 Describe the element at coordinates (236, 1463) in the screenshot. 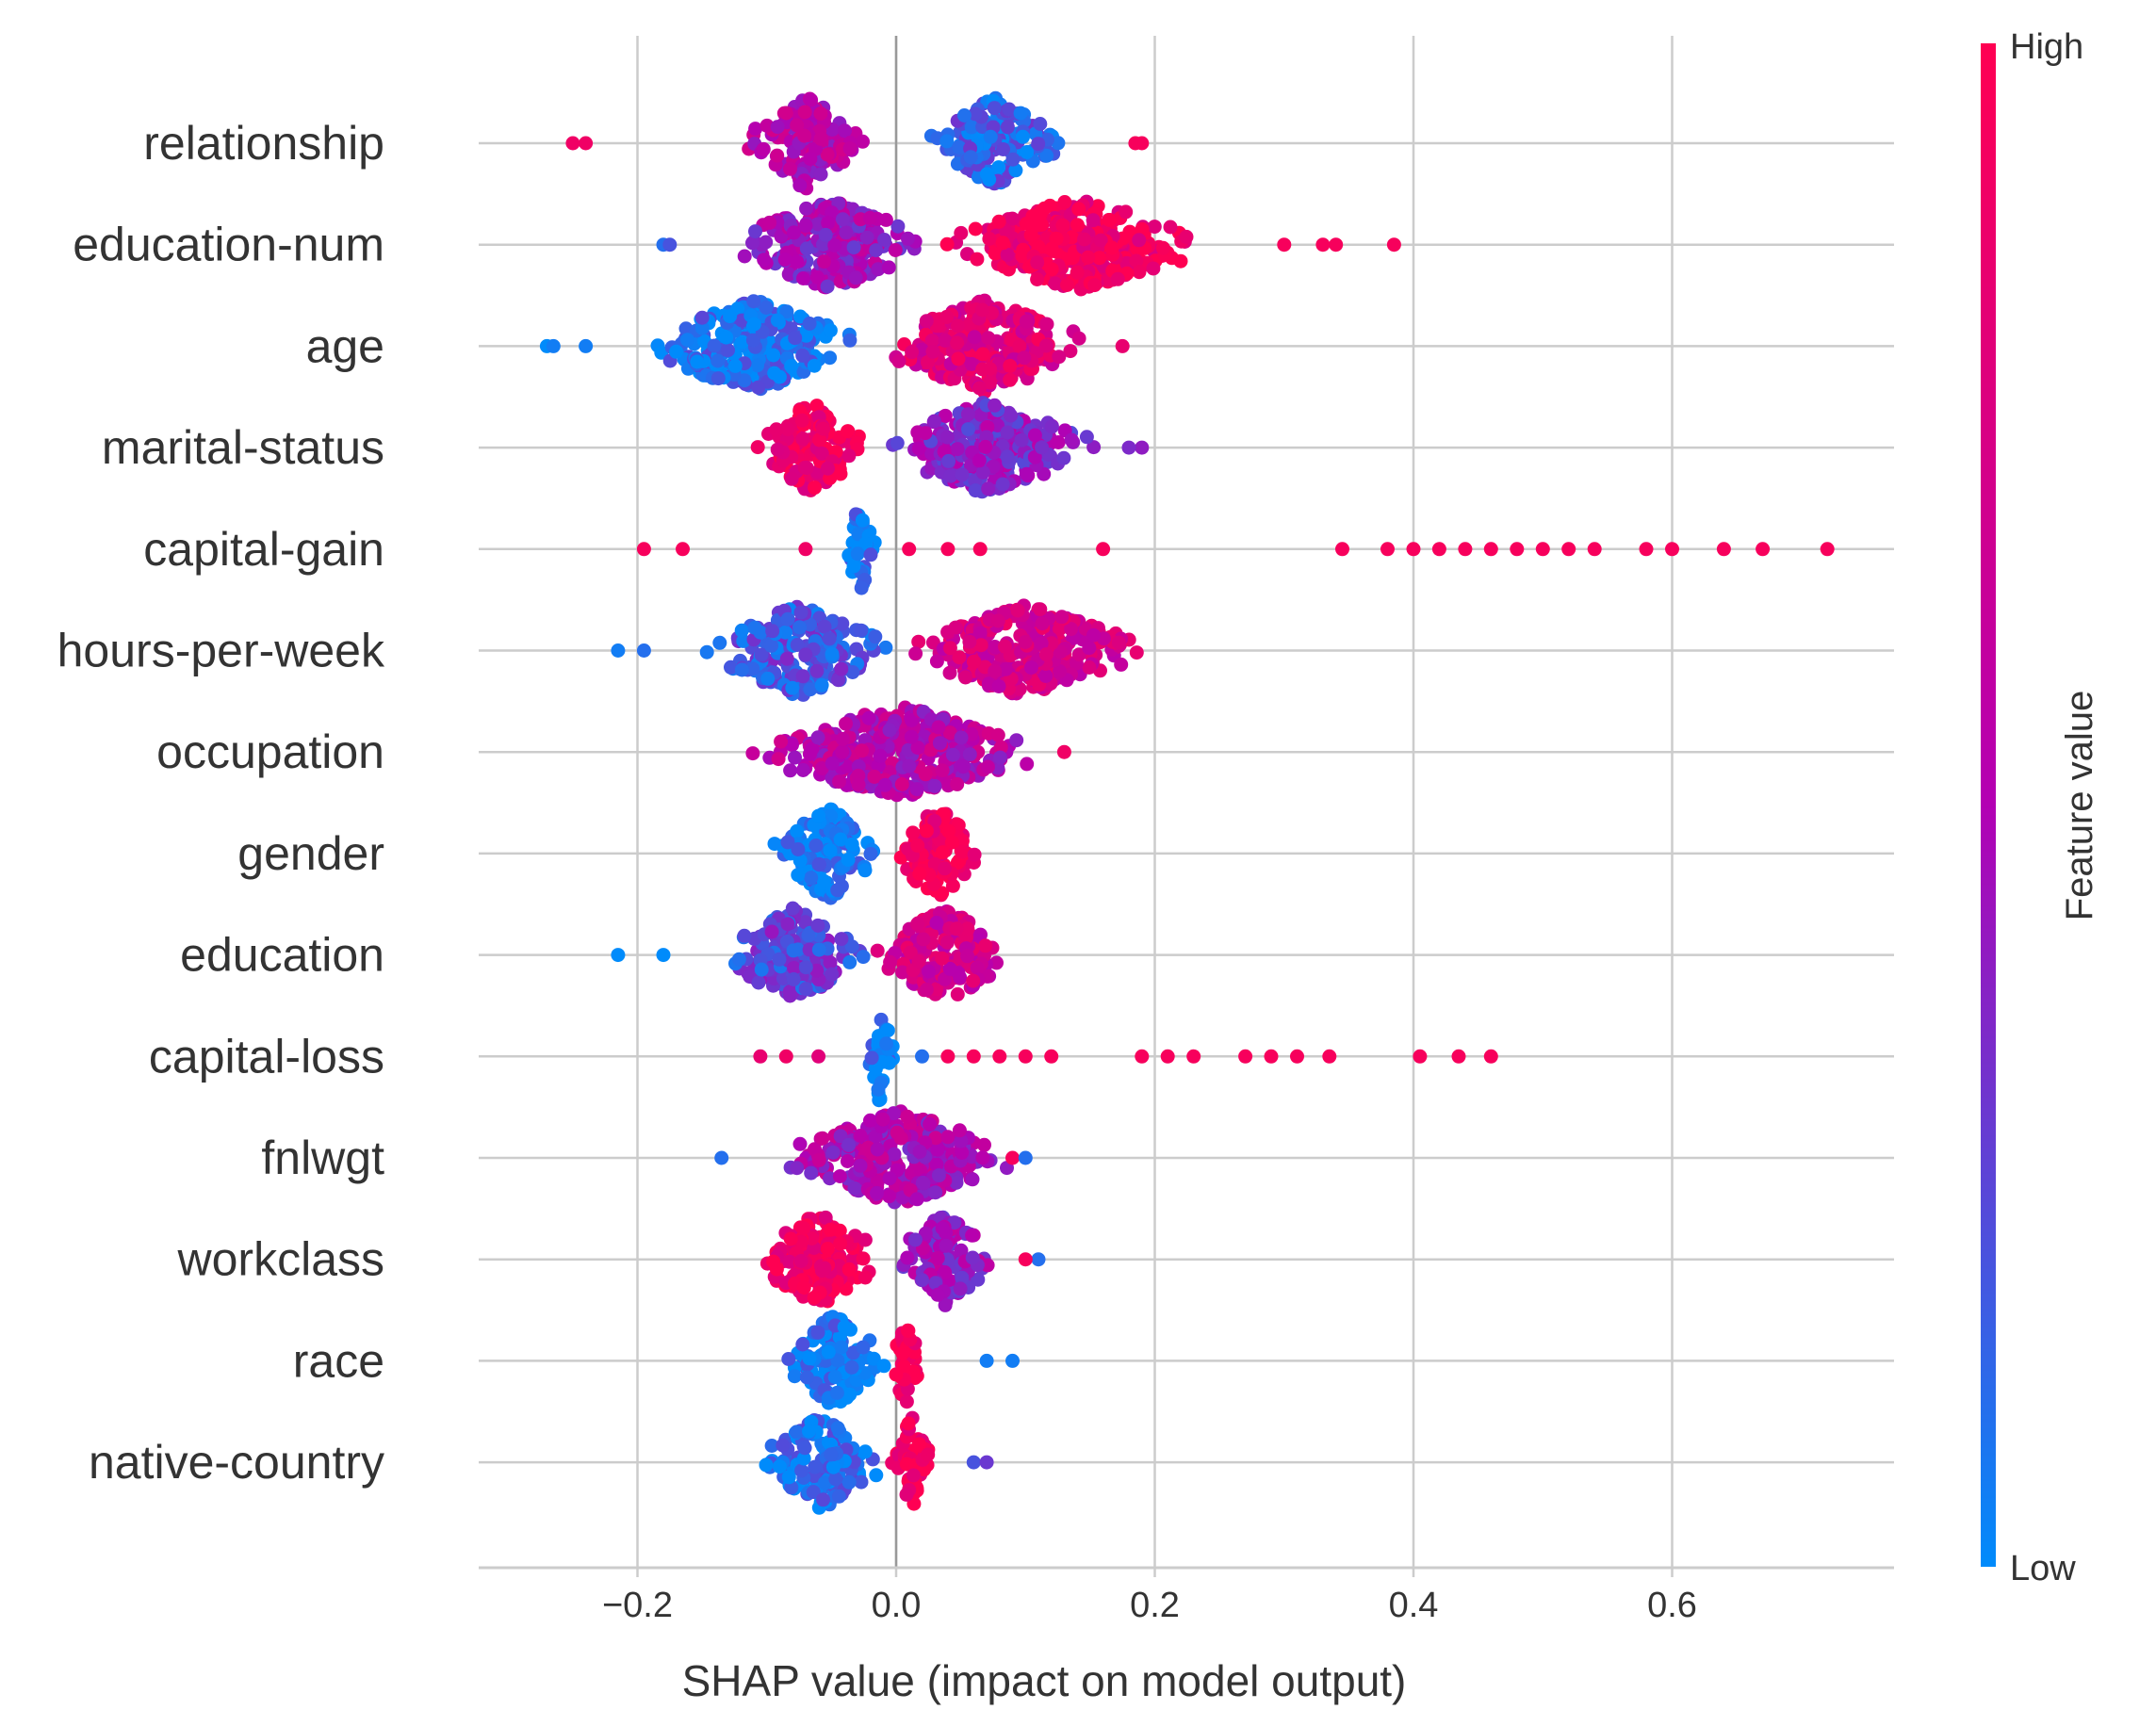

I see `feature-label: native-country` at that location.